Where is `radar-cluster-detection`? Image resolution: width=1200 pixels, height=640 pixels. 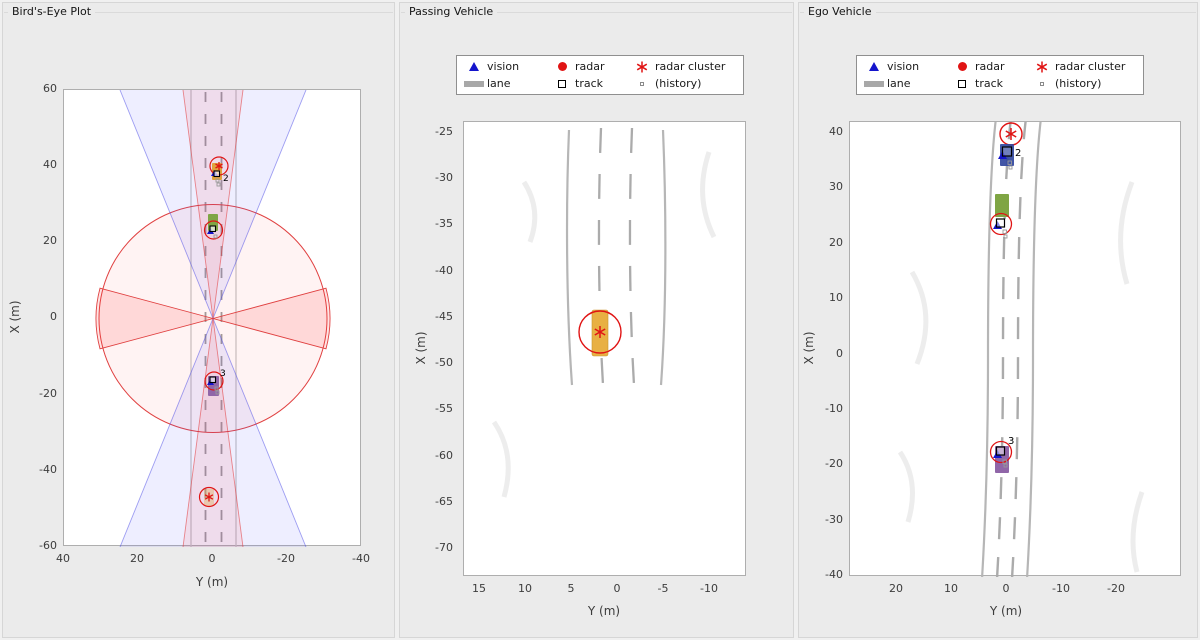 radar-cluster-detection is located at coordinates (209, 497).